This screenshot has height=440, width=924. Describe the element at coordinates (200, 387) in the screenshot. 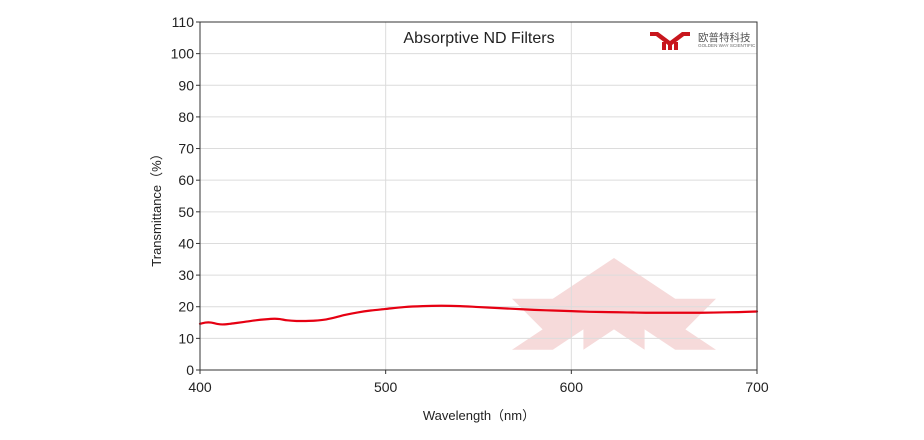

I see `x-tick-label: 400` at that location.